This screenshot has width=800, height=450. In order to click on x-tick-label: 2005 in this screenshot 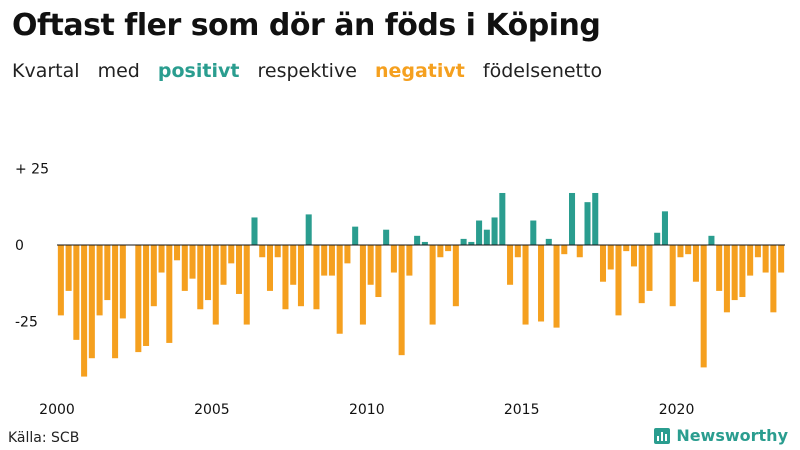, I will do `click(212, 410)`.